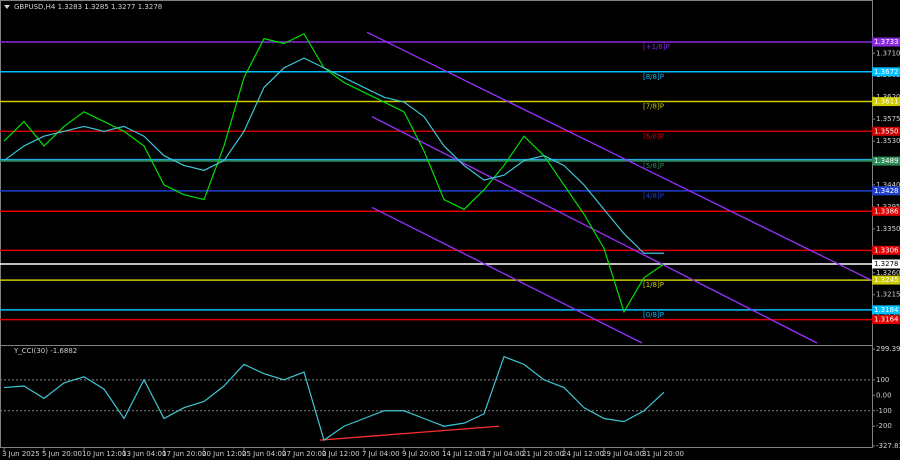  Describe the element at coordinates (7, 7) in the screenshot. I see `menu-arrow` at that location.